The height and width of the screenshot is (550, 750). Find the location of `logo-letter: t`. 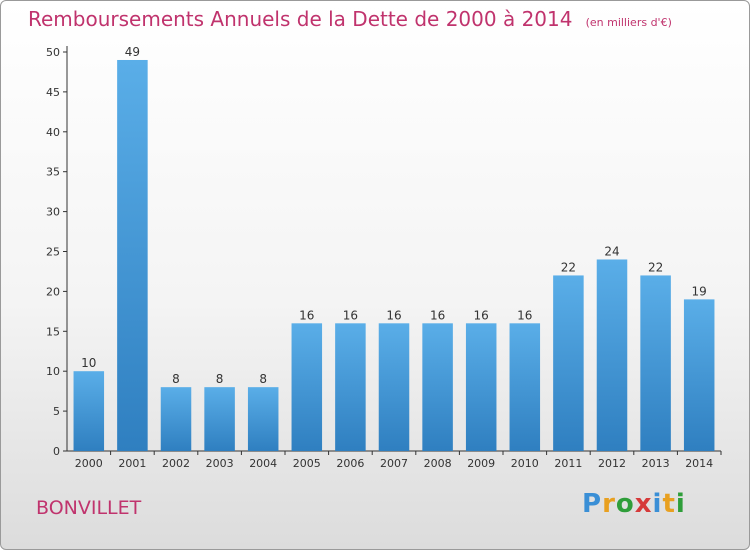

logo-letter: t is located at coordinates (669, 504).